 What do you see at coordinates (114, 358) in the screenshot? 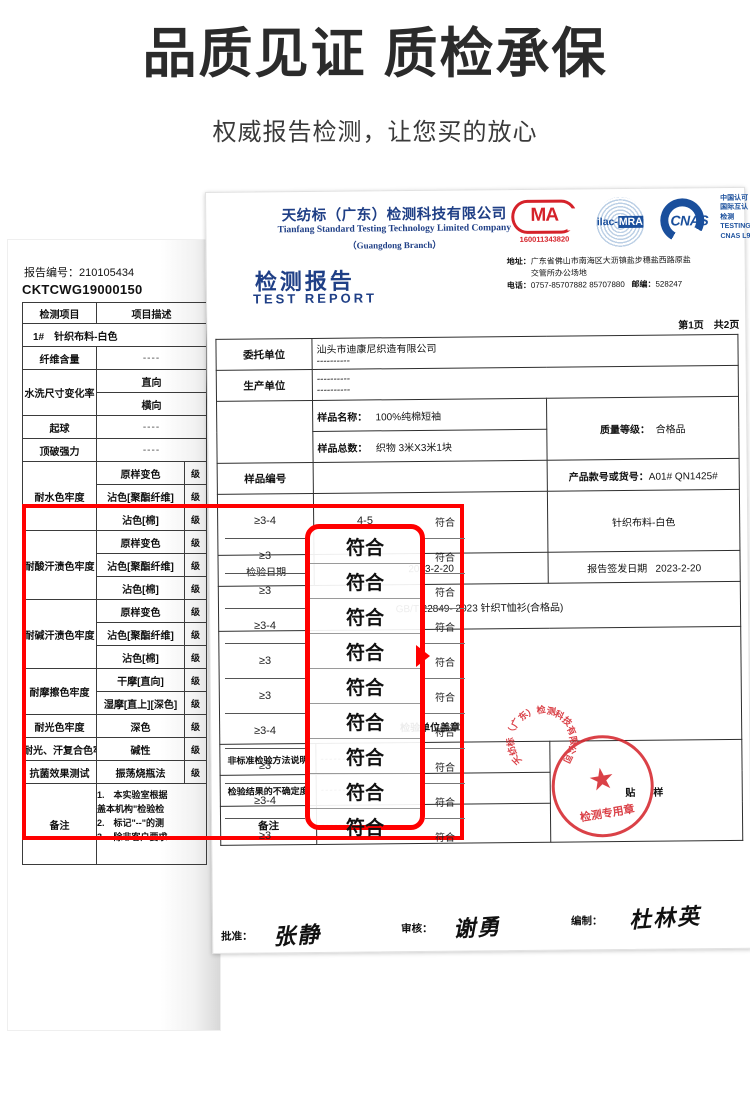
I see `table-row: 纤维含量 ----` at bounding box center [114, 358].